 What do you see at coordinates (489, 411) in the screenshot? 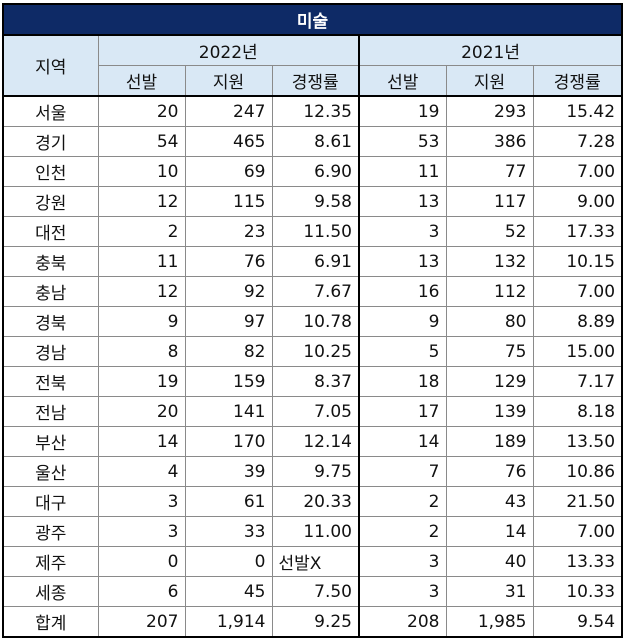
I see `cell-applicants-2021: 139` at bounding box center [489, 411].